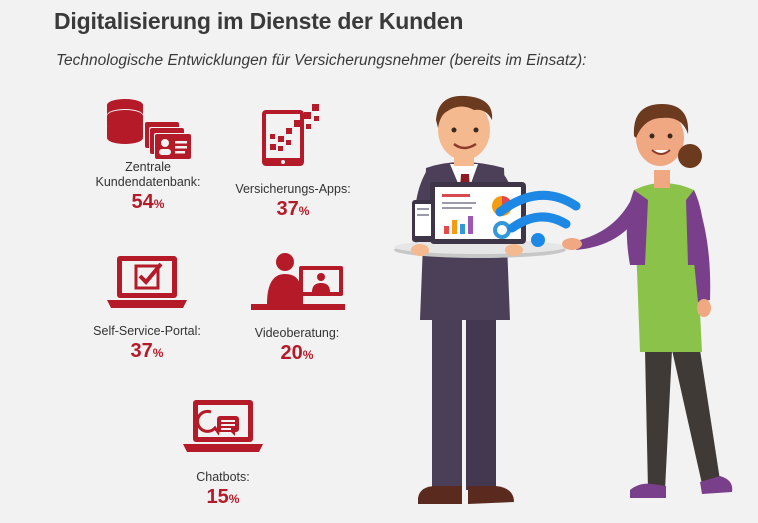  Describe the element at coordinates (223, 477) in the screenshot. I see `stat-label: Chatbots:` at that location.